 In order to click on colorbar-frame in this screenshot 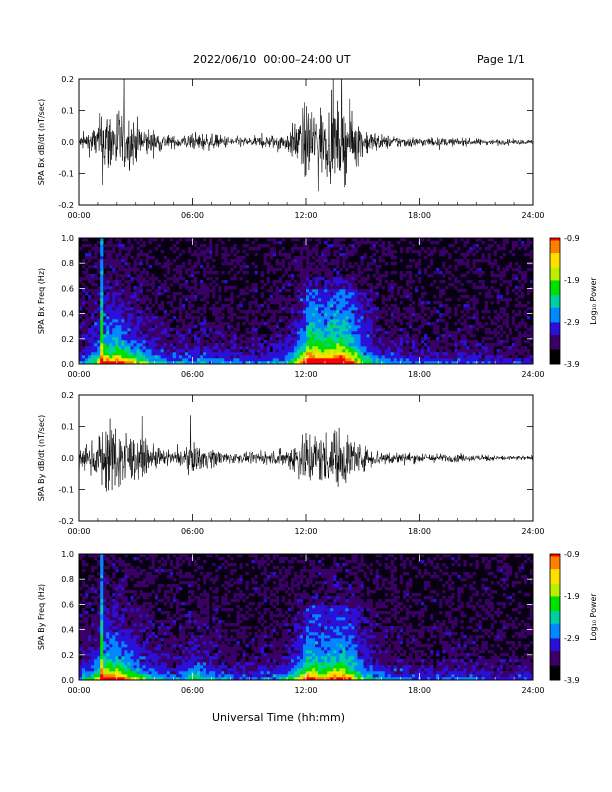, I will do `click(555, 301)`.